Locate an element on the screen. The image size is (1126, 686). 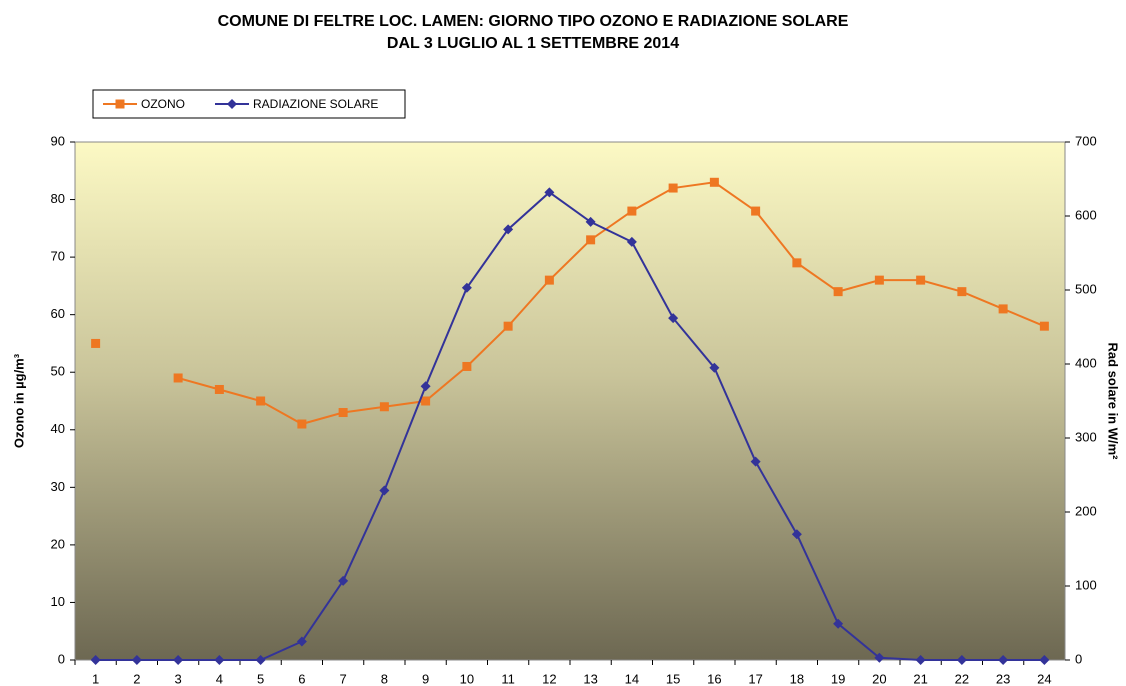
x-tick-label: 12 is located at coordinates (549, 678).